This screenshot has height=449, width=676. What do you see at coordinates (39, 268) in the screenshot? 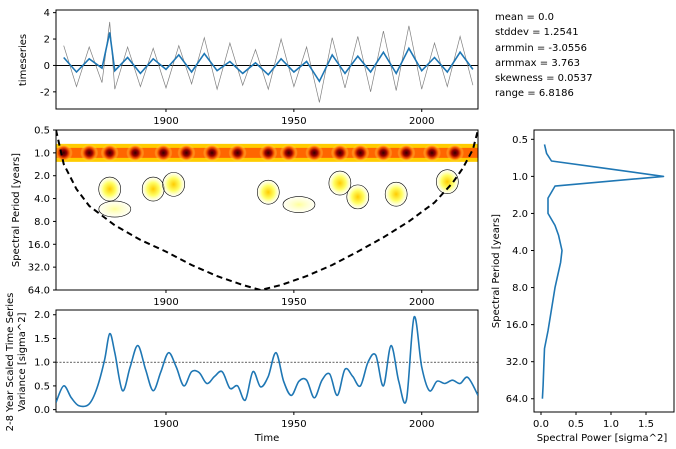
I see `spectrum-ytick-label: 32.0` at bounding box center [39, 268].